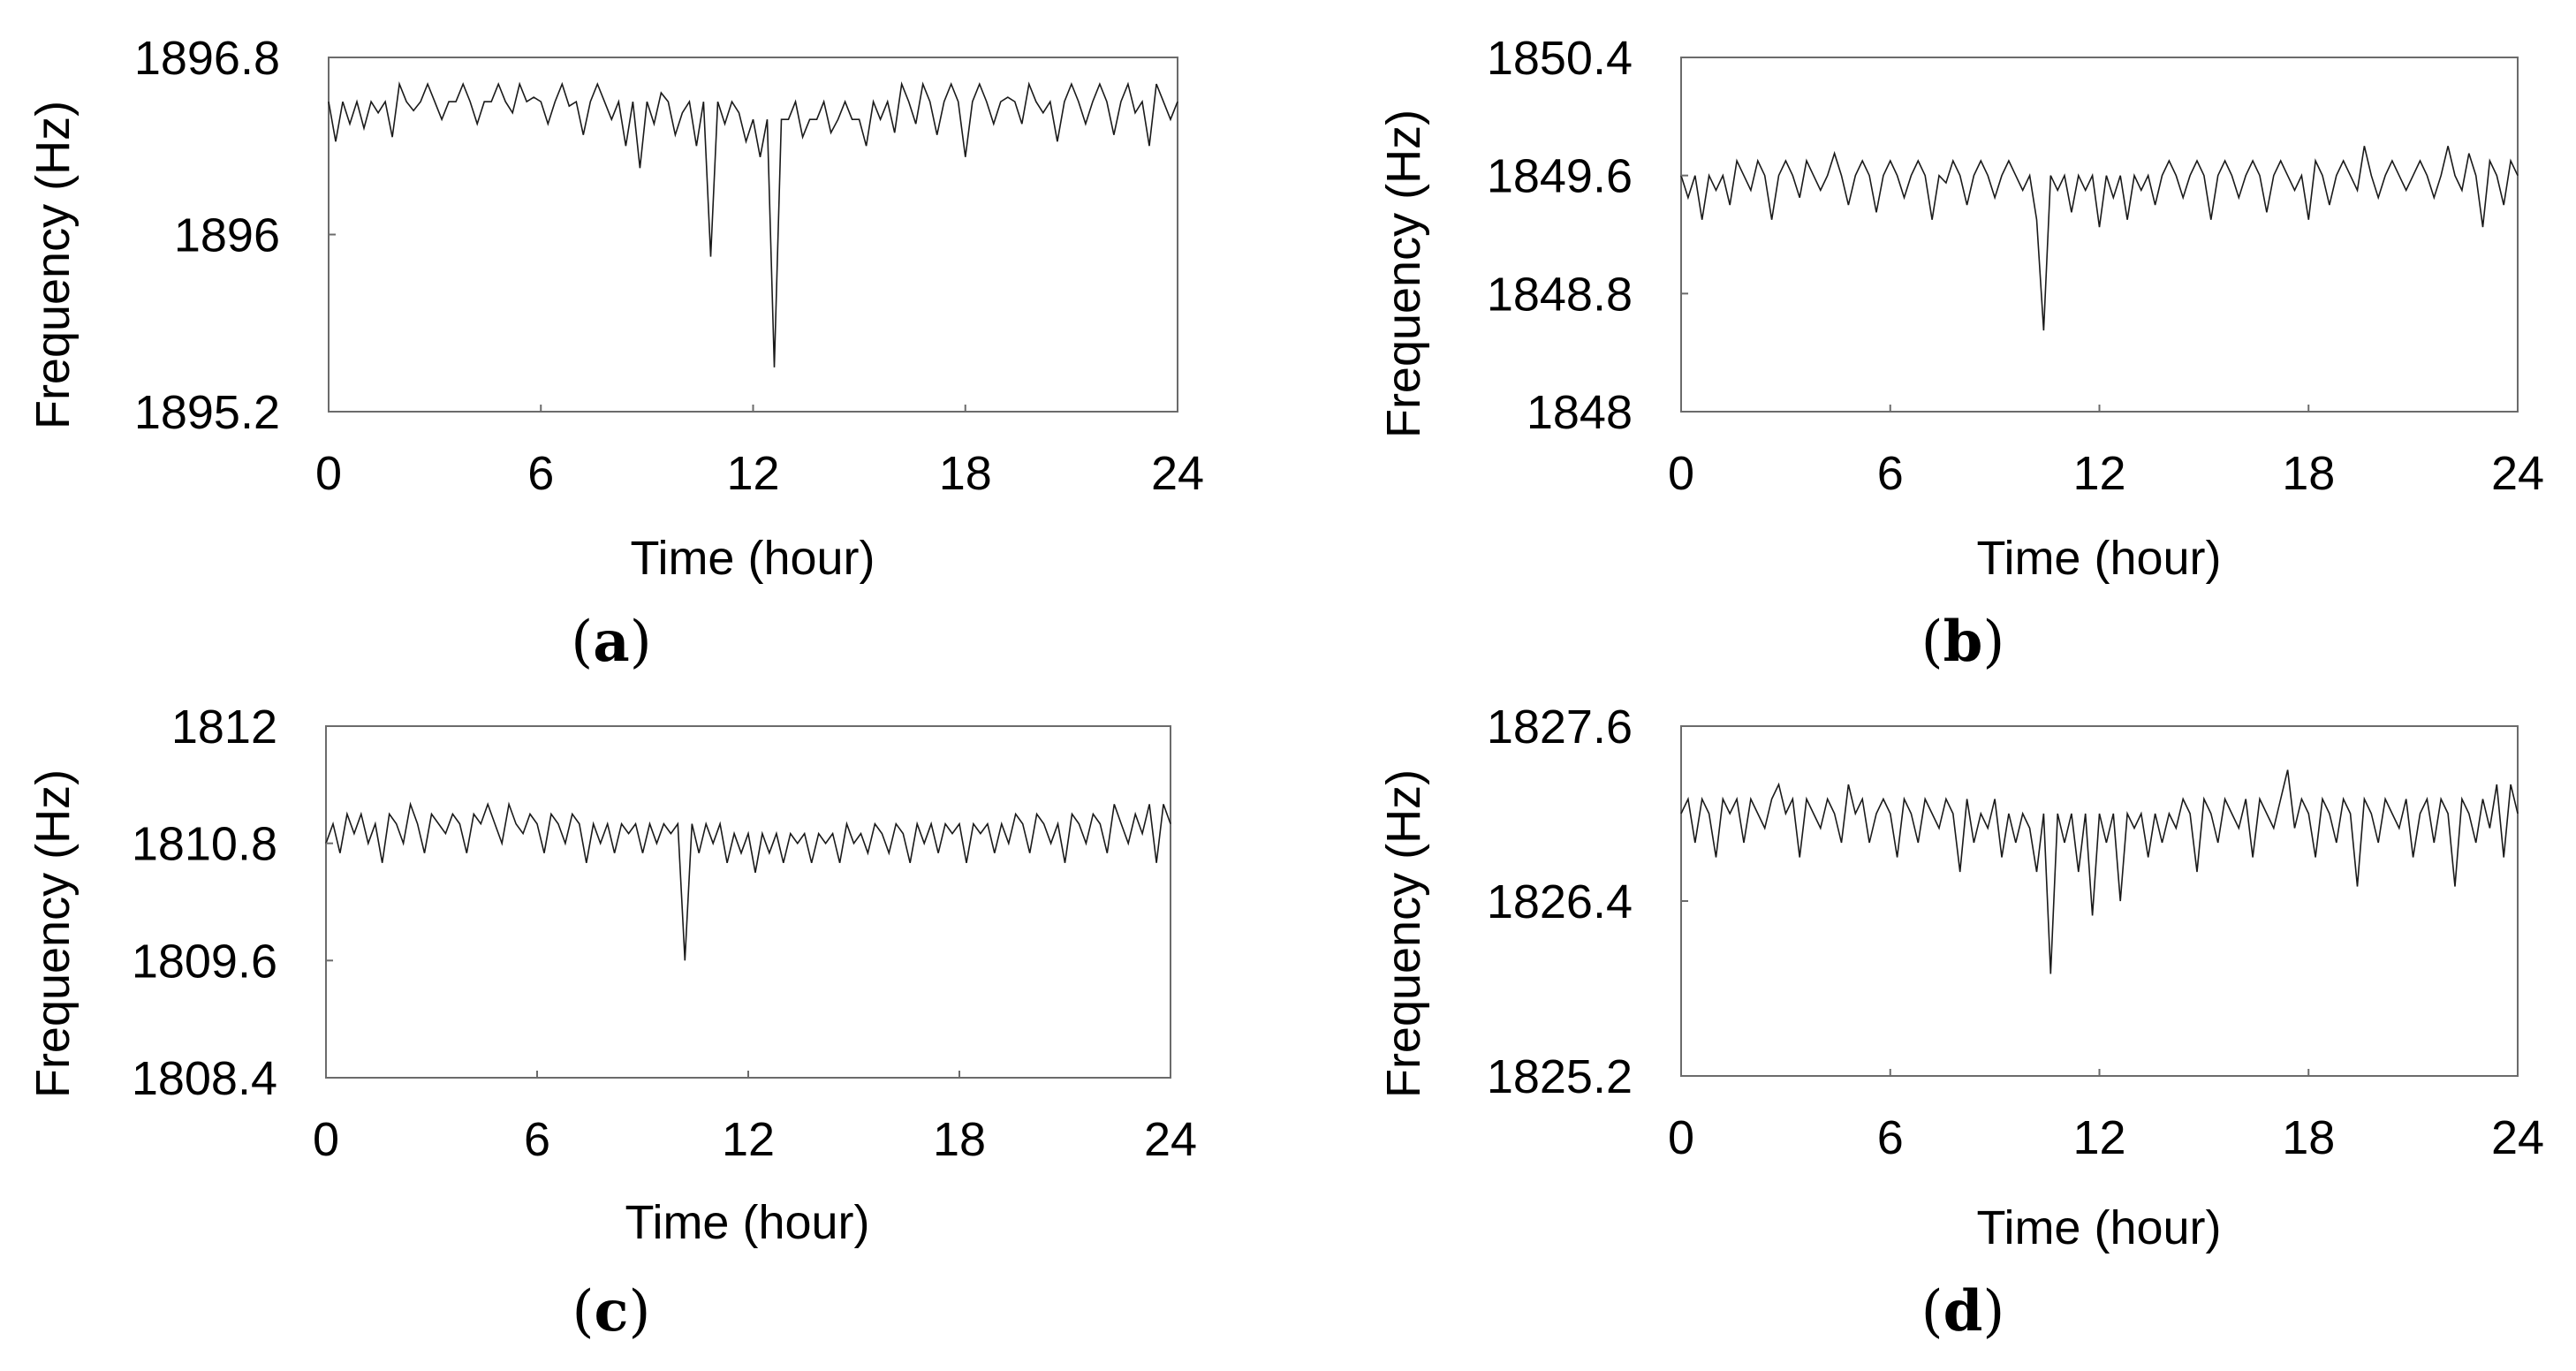 This screenshot has height=1371, width=2576. I want to click on y-tick-label: 1827.6, so click(1560, 727).